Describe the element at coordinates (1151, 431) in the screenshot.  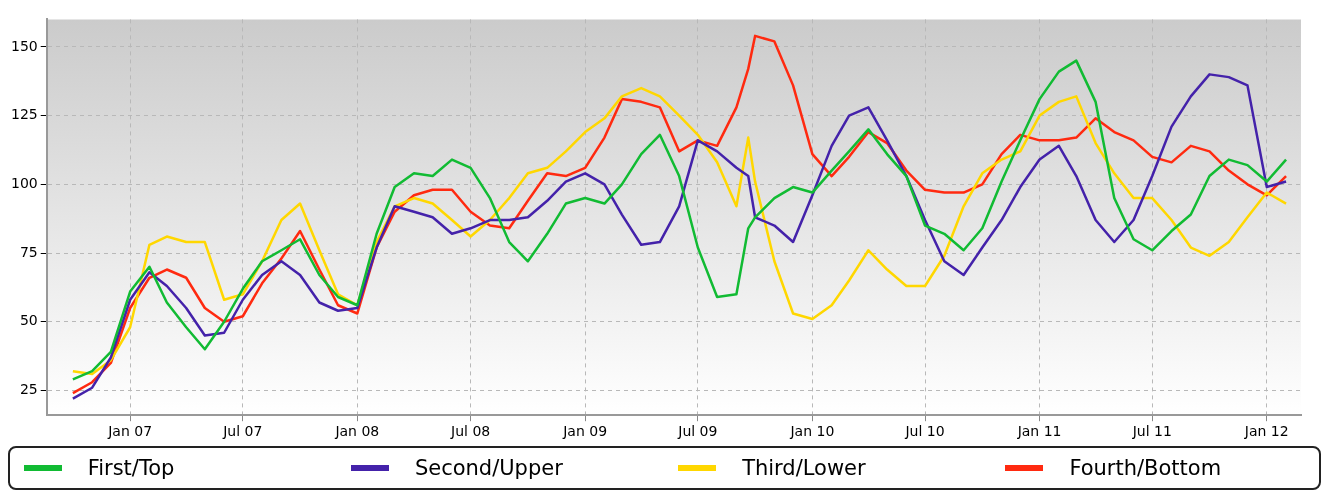
I see `x-tick-label: Jul 11` at that location.